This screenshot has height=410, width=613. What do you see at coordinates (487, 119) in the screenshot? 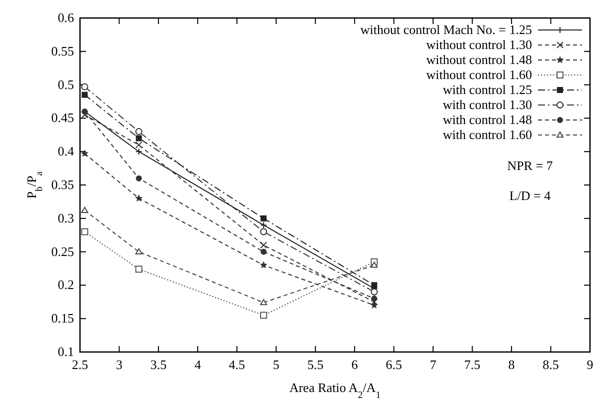
I see `legend-label: with control 1.48` at bounding box center [487, 119].